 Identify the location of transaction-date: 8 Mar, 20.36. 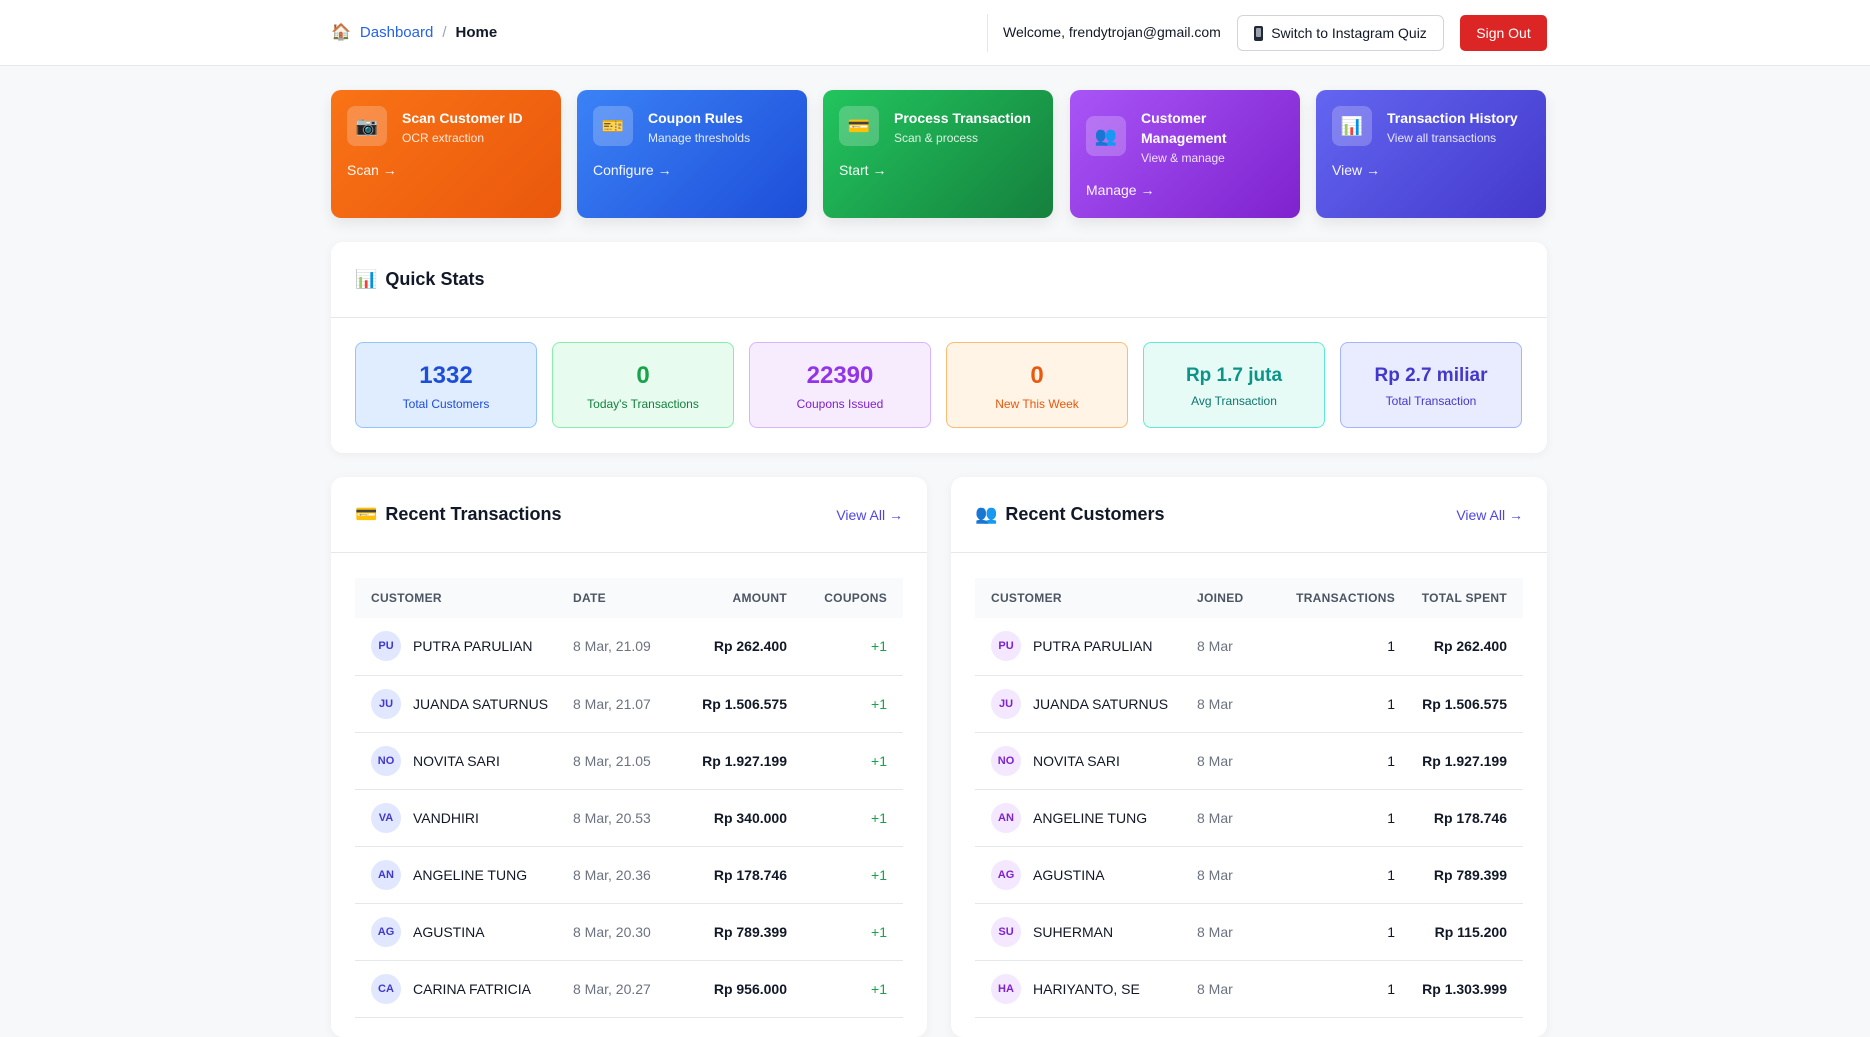
(631, 875).